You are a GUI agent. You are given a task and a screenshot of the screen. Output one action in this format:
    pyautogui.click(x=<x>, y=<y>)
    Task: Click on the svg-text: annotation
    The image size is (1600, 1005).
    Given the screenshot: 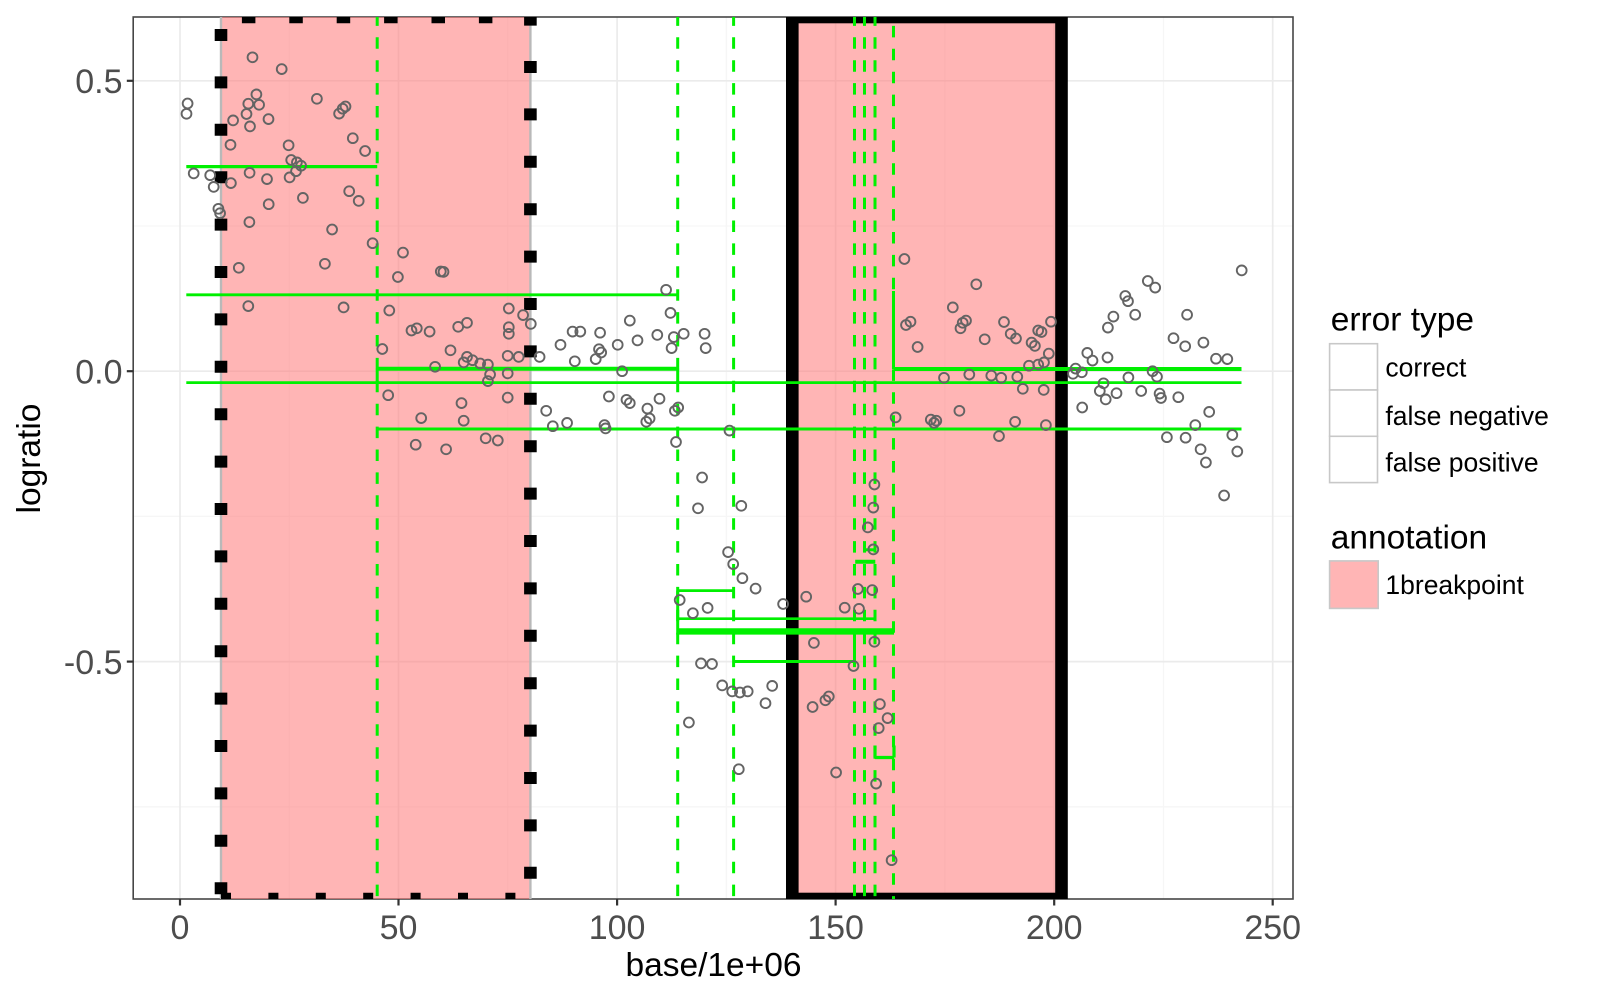 What is the action you would take?
    pyautogui.click(x=1409, y=537)
    